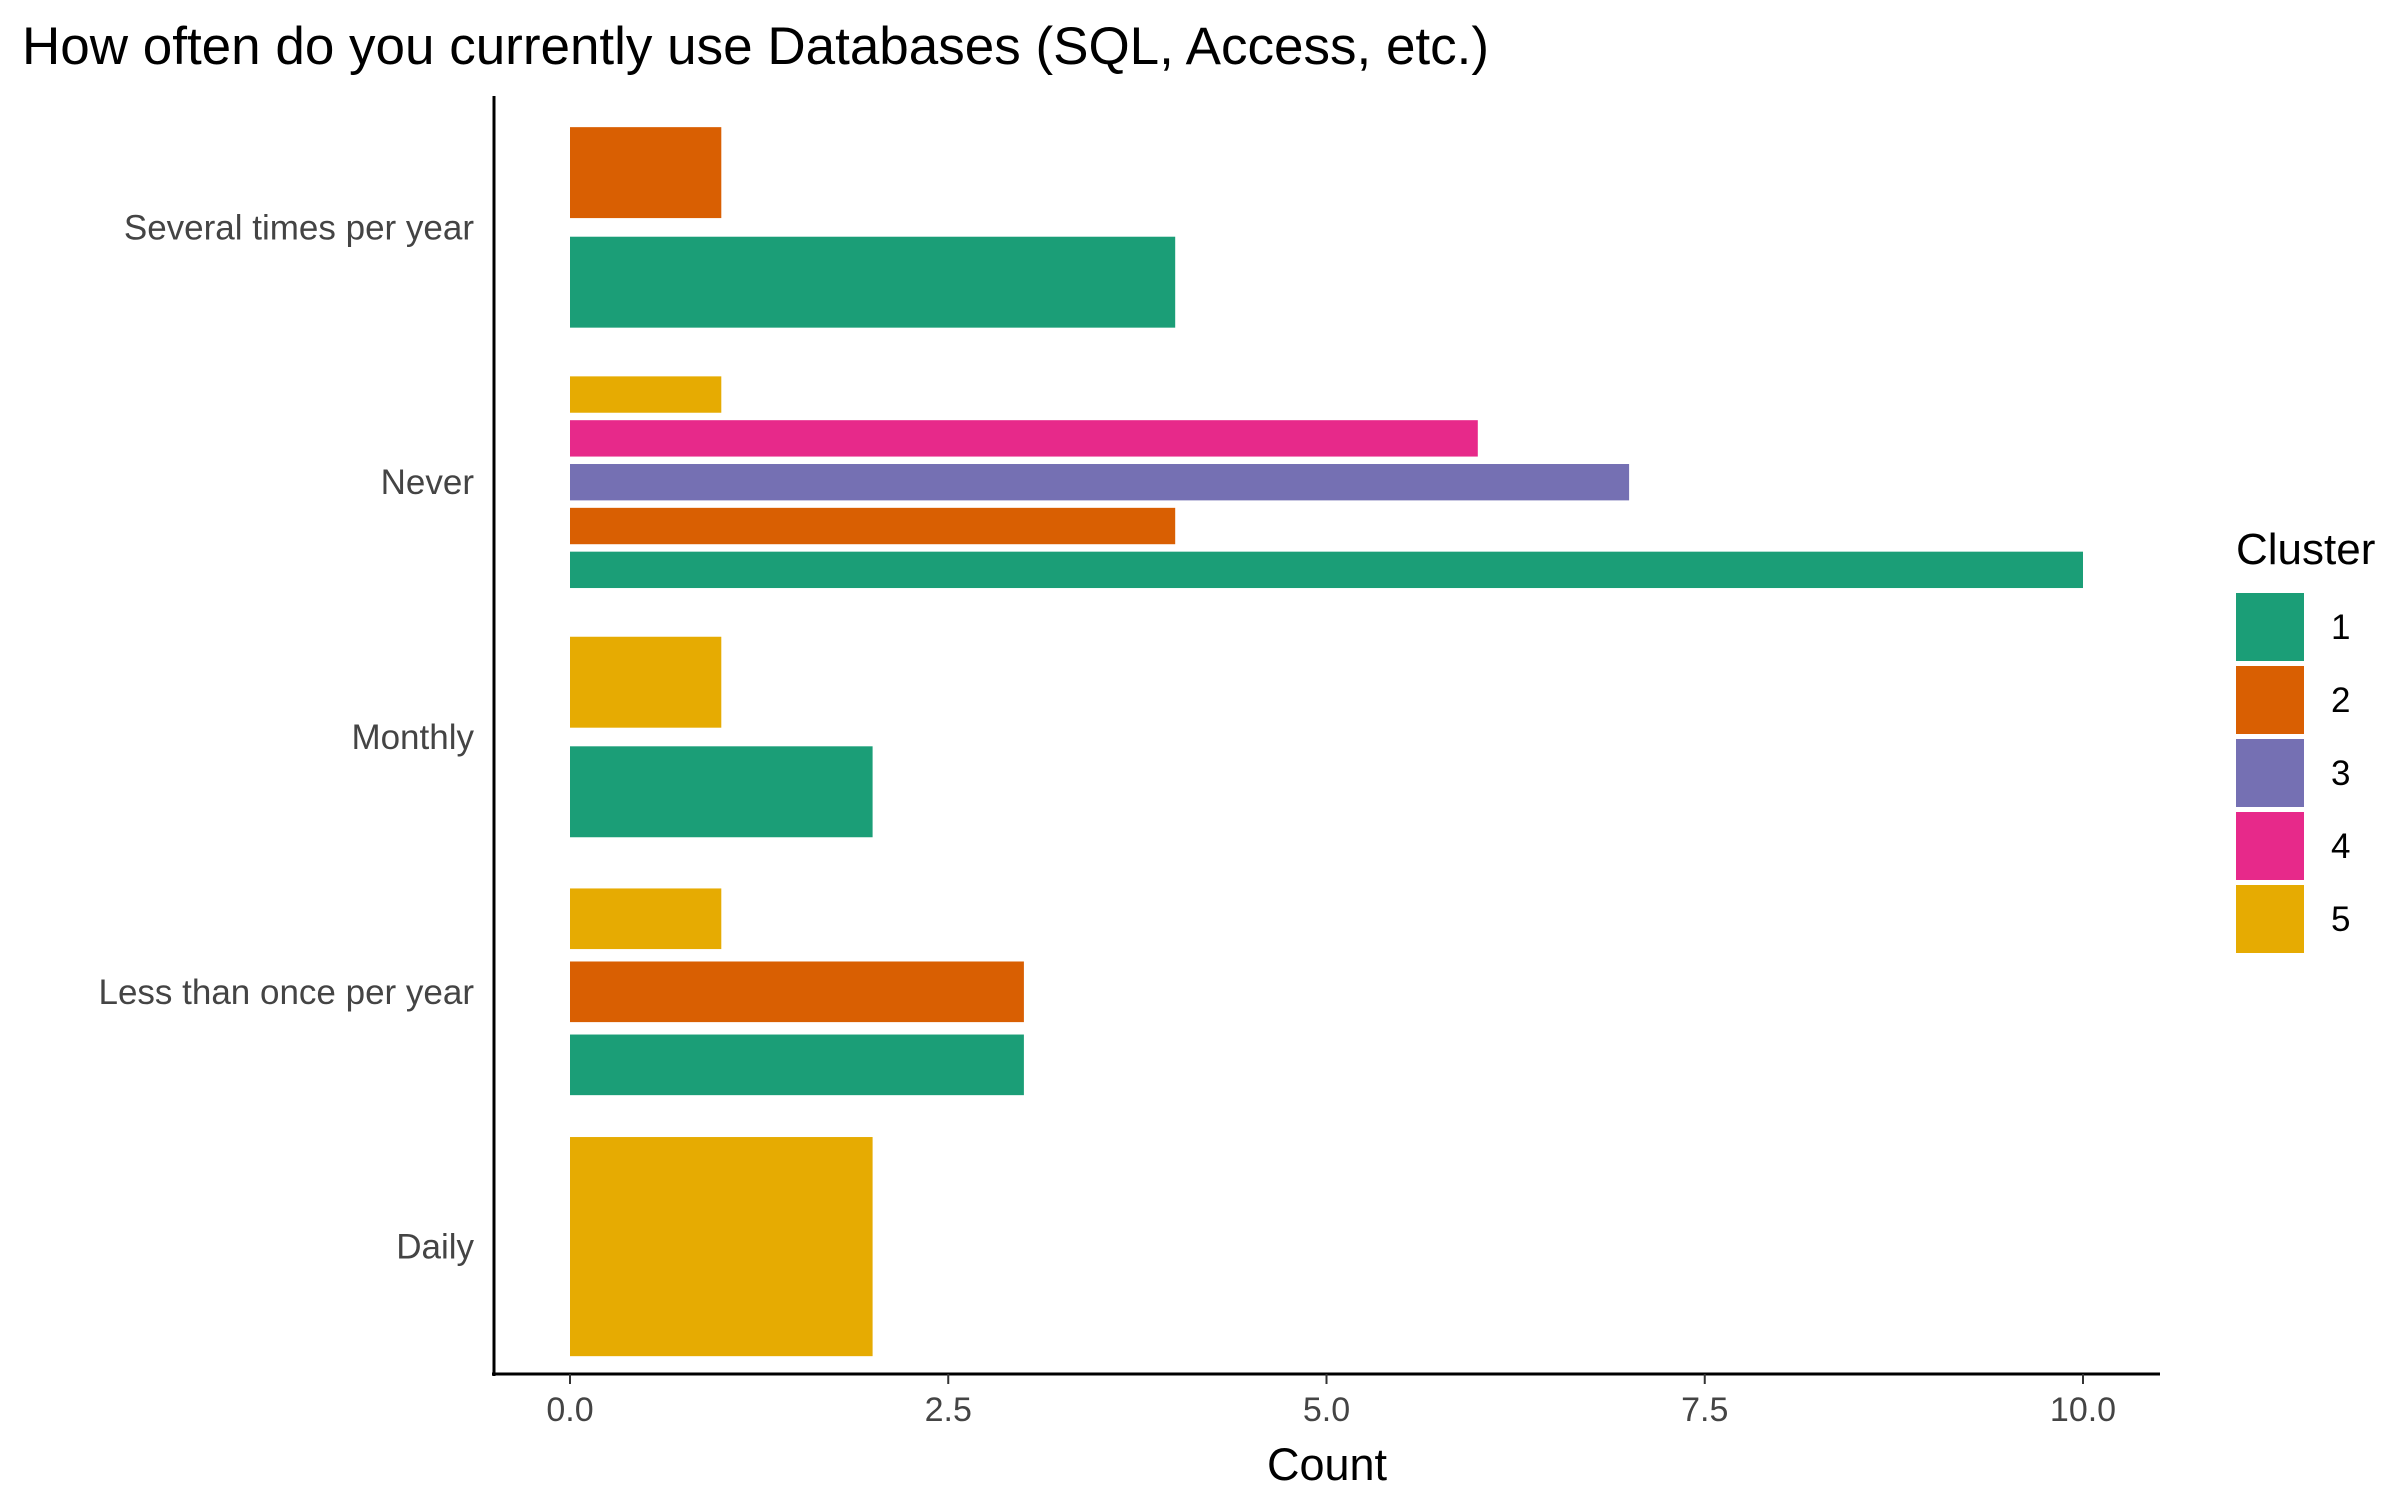 Image resolution: width=2400 pixels, height=1500 pixels. Describe the element at coordinates (2340, 919) in the screenshot. I see `legend-label-cluster-5: 5` at that location.